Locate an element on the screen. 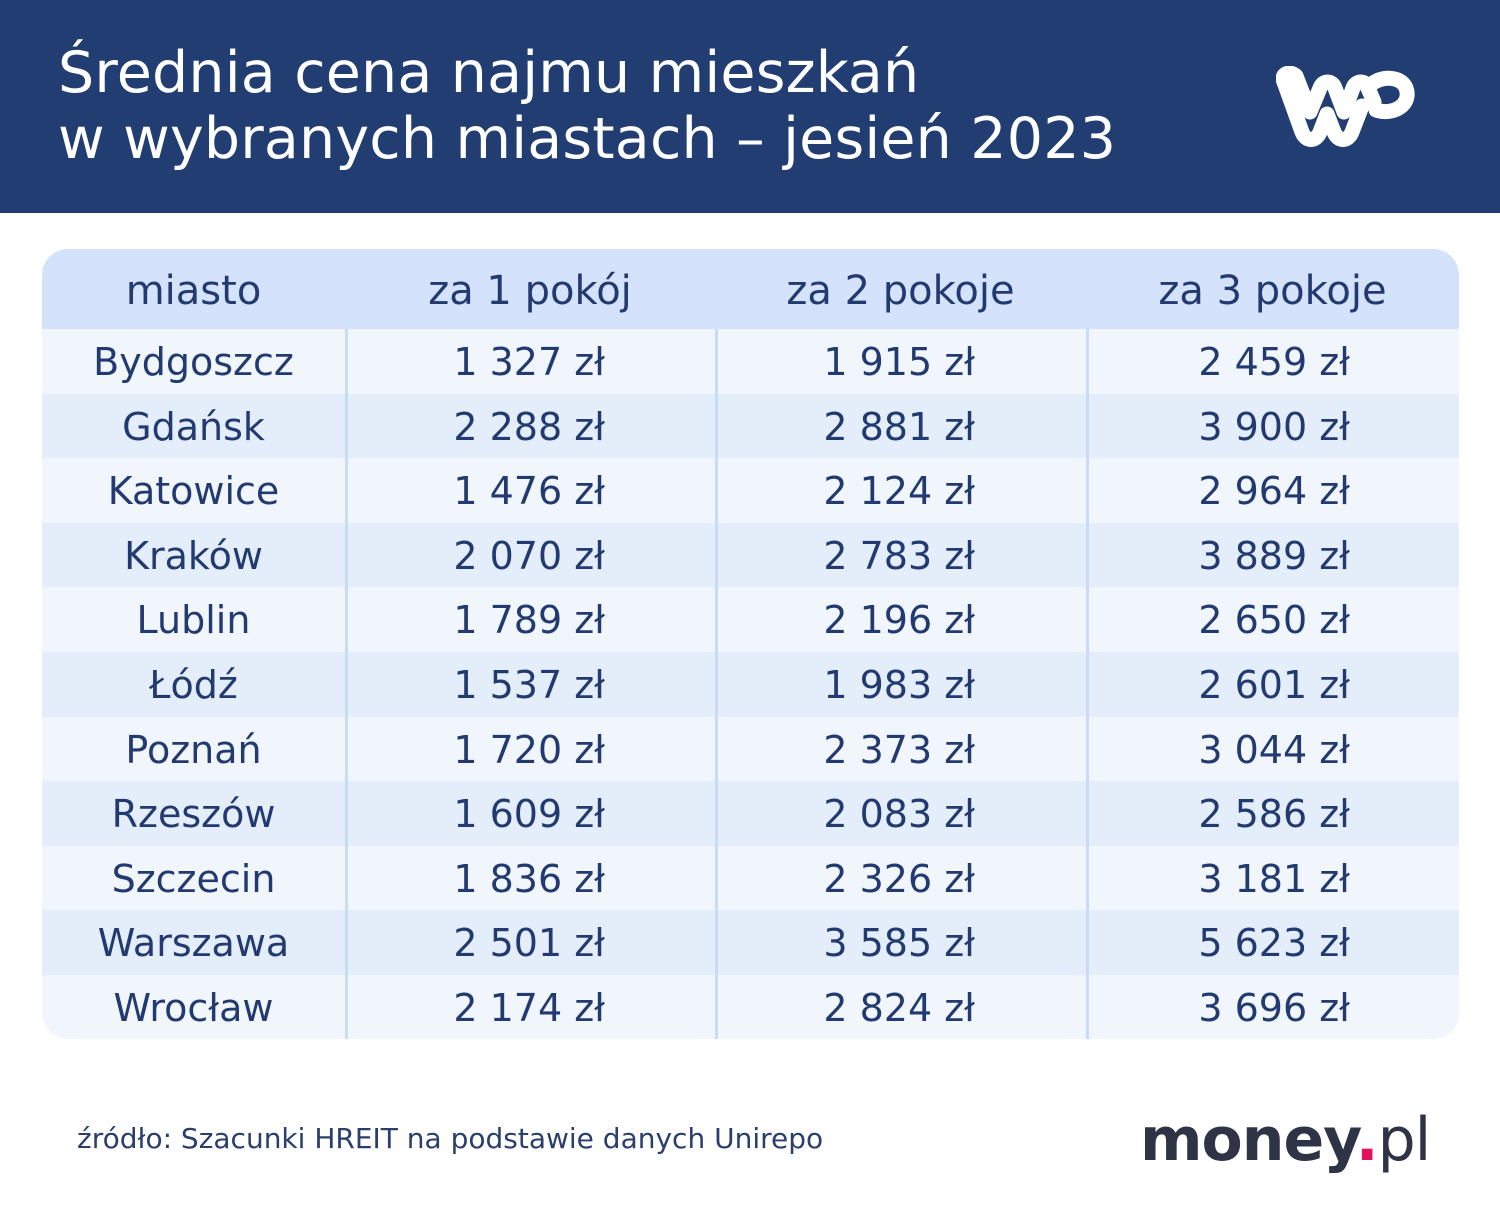  column-header-1-room: za 1 pokój is located at coordinates (530, 291).